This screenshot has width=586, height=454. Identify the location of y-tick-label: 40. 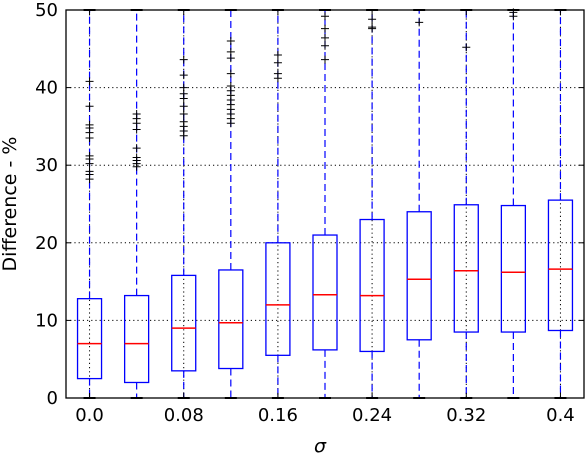
(46, 88).